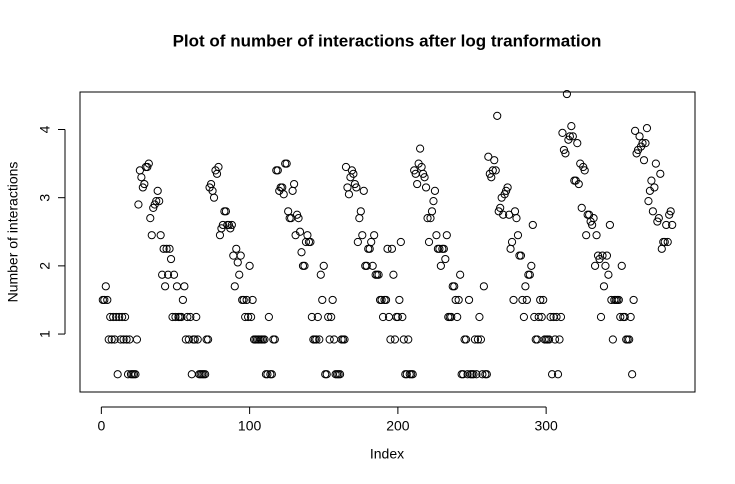  What do you see at coordinates (387, 454) in the screenshot?
I see `x-axis-label: Index` at bounding box center [387, 454].